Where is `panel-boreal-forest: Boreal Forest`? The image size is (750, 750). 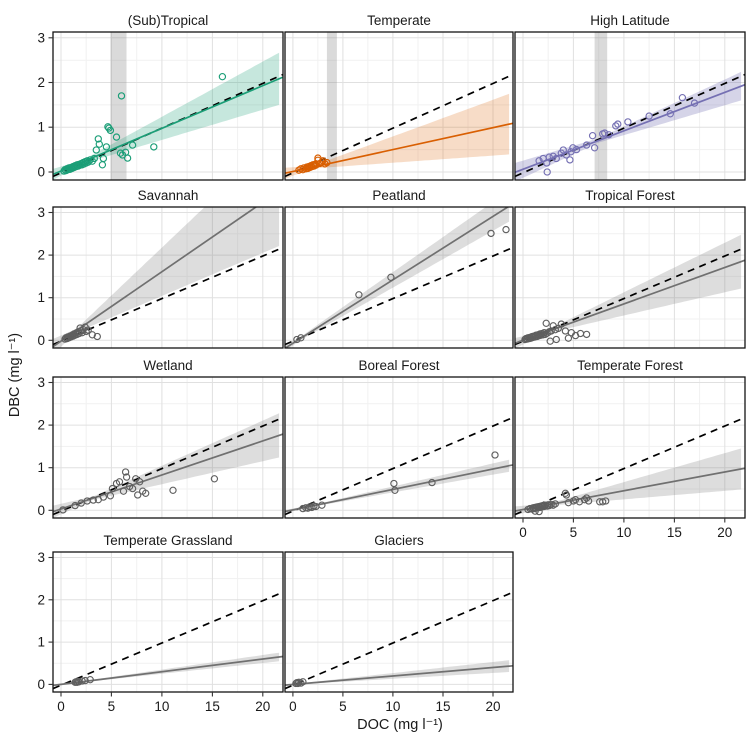 panel-boreal-forest: Boreal Forest is located at coordinates (399, 438).